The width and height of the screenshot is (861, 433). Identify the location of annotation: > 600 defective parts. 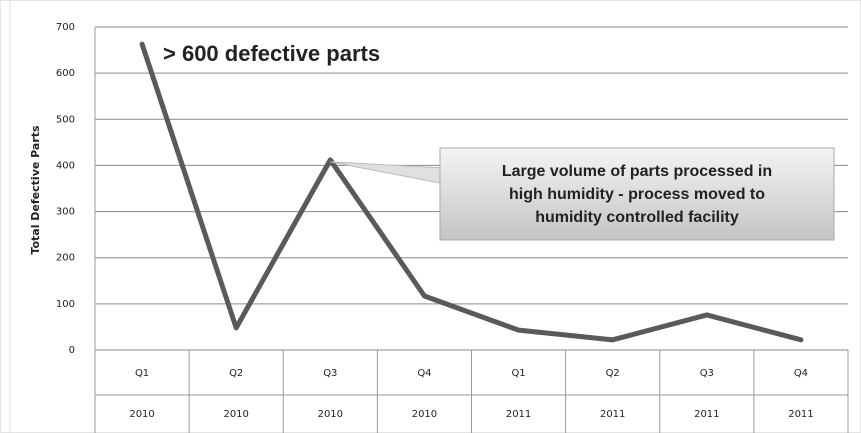
(271, 53).